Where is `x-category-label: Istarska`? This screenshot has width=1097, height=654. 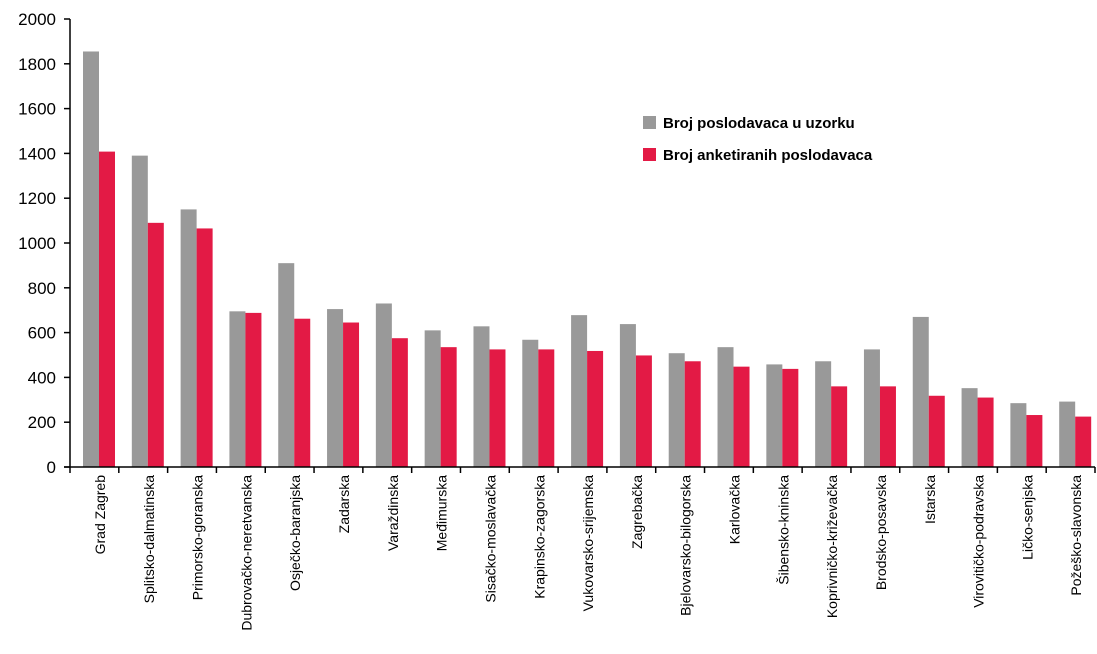 x-category-label: Istarska is located at coordinates (930, 499).